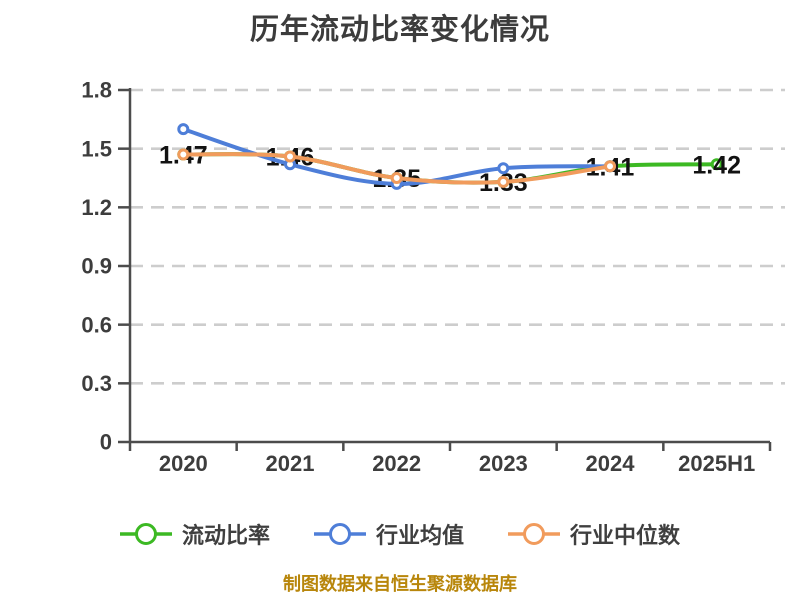 This screenshot has width=800, height=600. I want to click on legend-item-2: 行业中位数, so click(594, 534).